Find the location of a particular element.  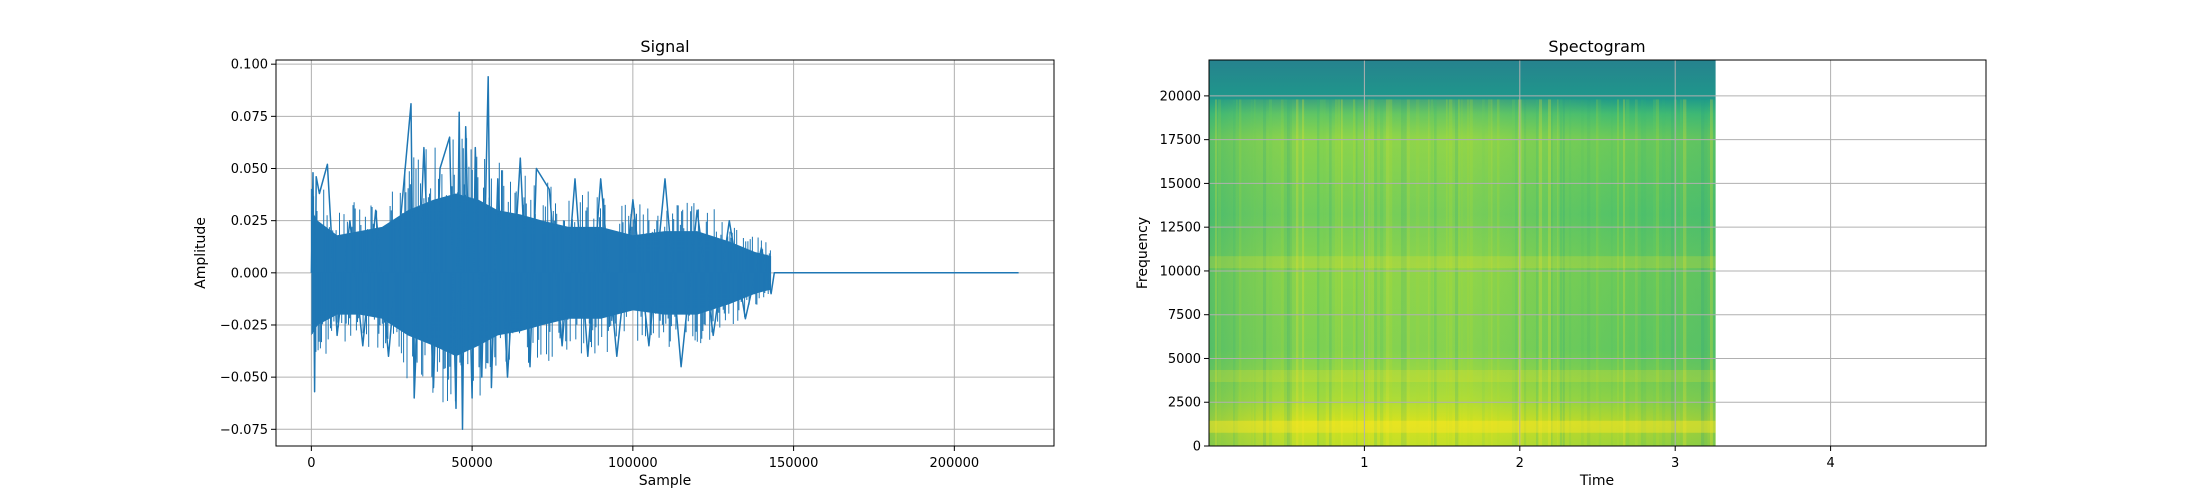

signal-y-tick-label: −0.075 is located at coordinates (244, 430).